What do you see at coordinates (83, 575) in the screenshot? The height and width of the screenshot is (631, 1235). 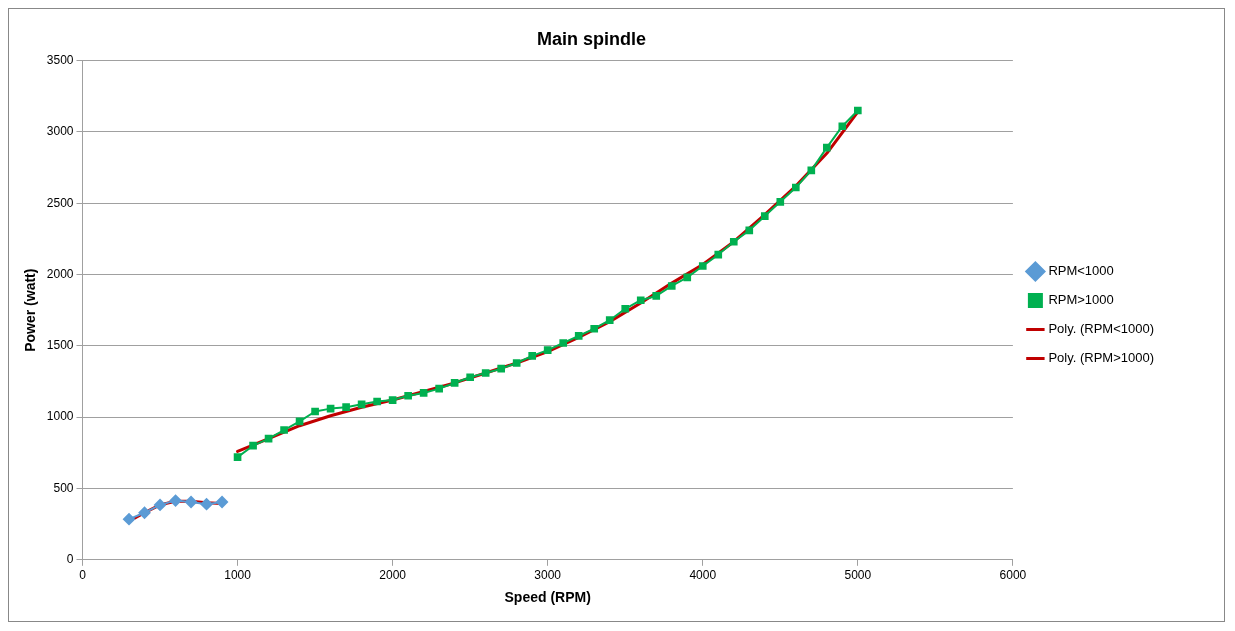 I see `x-tick-label: 0` at bounding box center [83, 575].